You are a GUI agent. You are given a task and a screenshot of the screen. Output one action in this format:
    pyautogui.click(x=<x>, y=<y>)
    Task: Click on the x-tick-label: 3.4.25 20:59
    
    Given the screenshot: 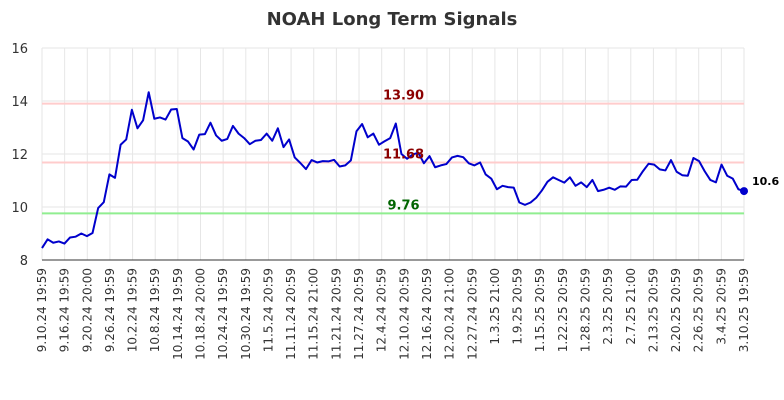 What is the action you would take?
    pyautogui.click(x=721, y=306)
    